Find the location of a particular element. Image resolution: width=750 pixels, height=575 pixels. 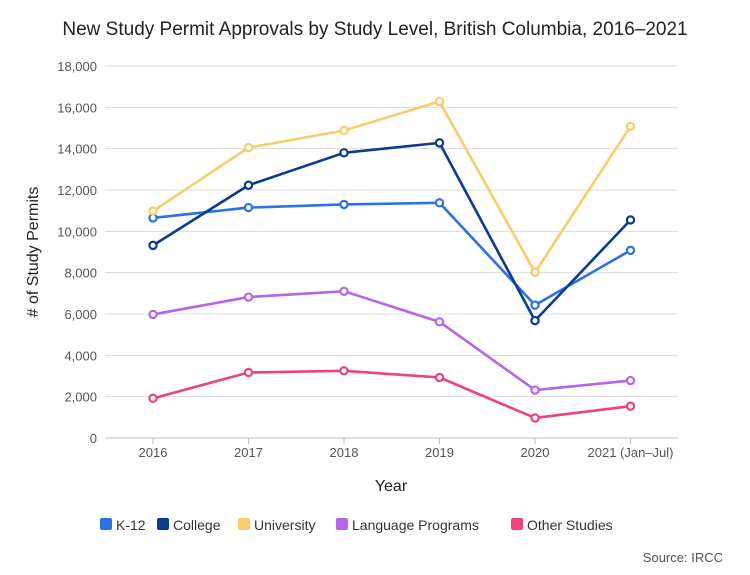

legend-item-language-programs: Language Programs is located at coordinates (407, 525).